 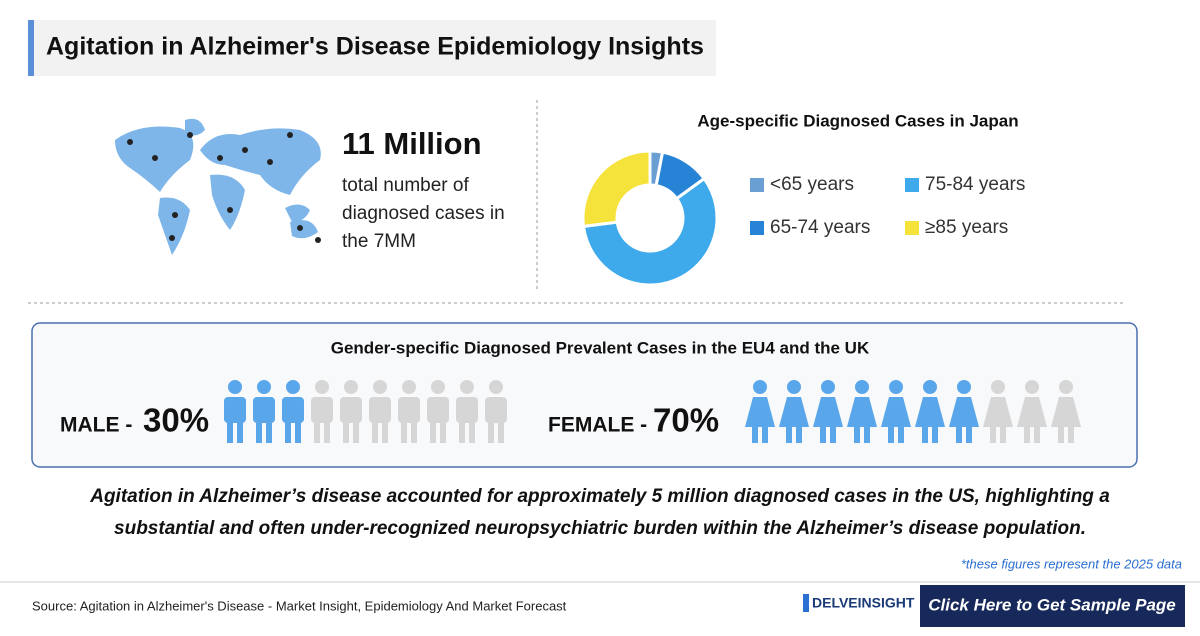 I want to click on button-label: Click Here to Get Sample Page, so click(x=1052, y=604).